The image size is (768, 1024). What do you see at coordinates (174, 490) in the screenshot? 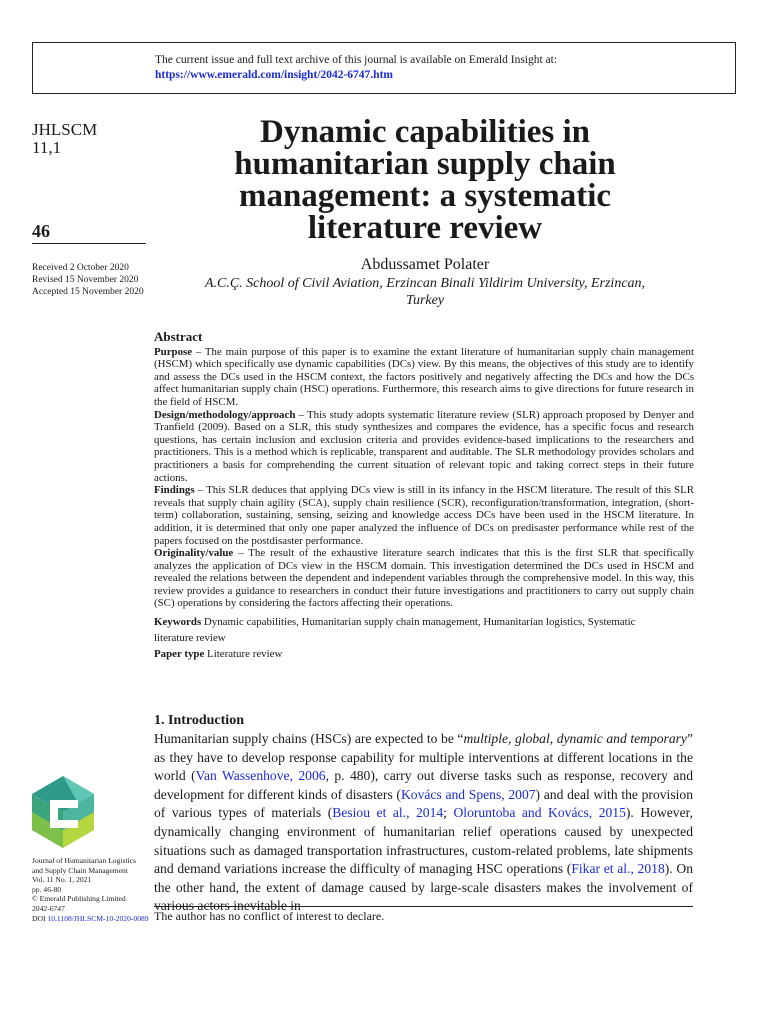
I see `findings-label: Findings` at bounding box center [174, 490].